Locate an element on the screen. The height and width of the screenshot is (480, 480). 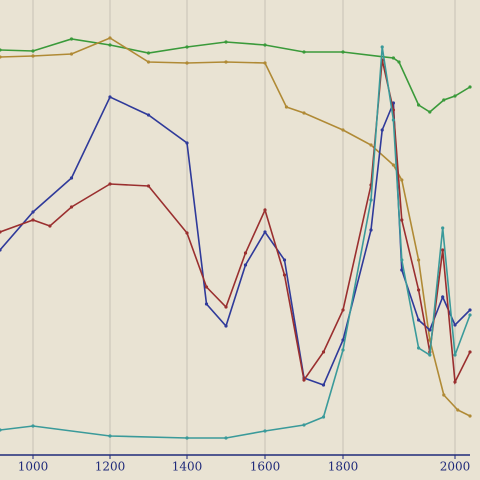
x-tick-label: 1600 is located at coordinates (265, 467).